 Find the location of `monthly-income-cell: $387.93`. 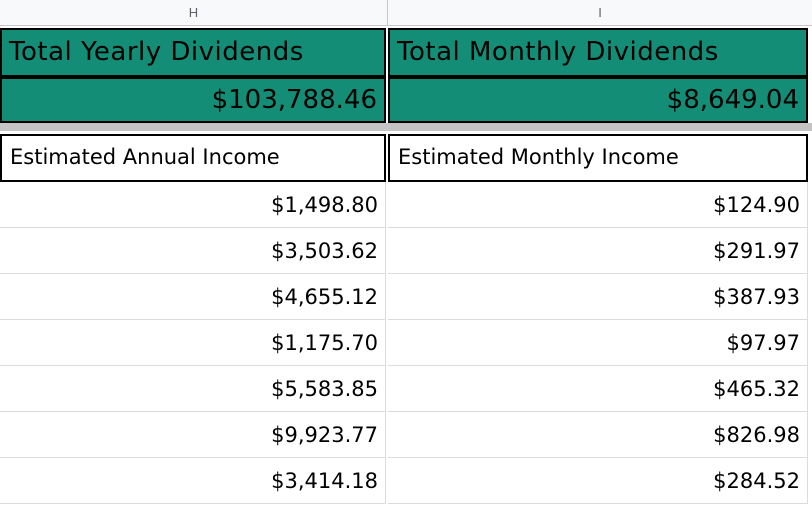

monthly-income-cell: $387.93 is located at coordinates (598, 297).